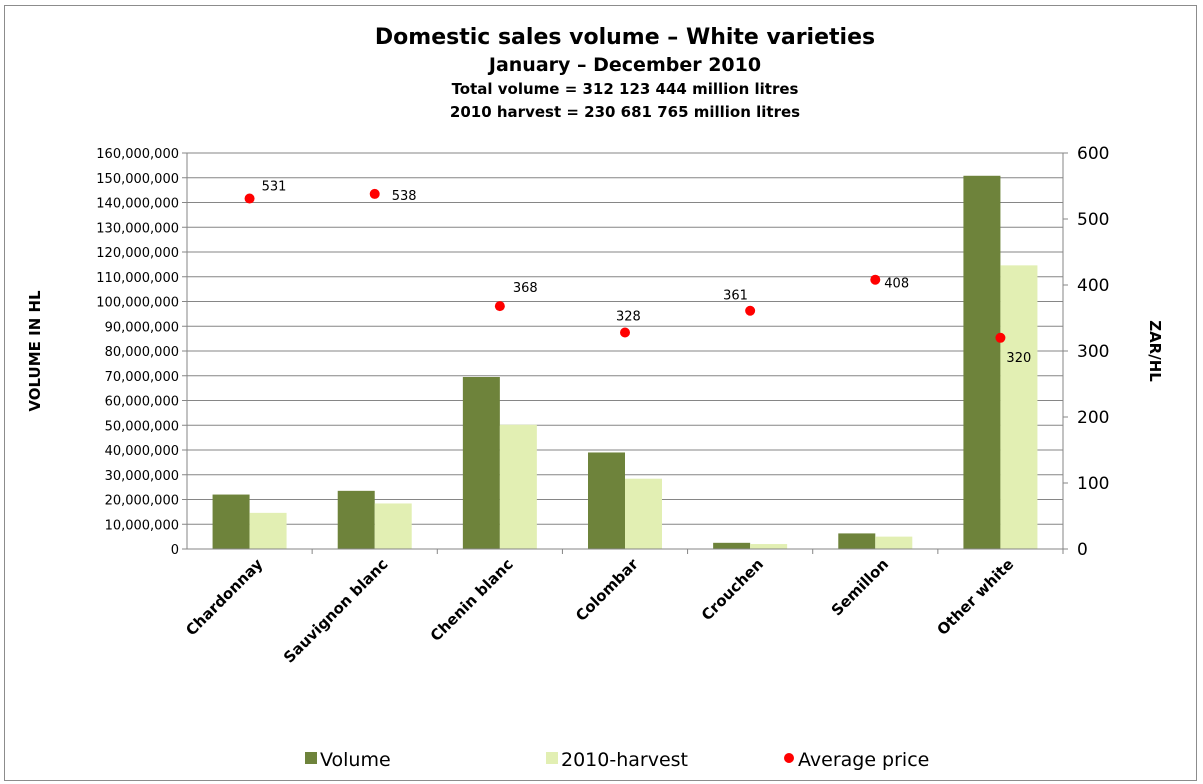 The height and width of the screenshot is (784, 1203). What do you see at coordinates (137, 278) in the screenshot?
I see `y-tick-label: 110,000,000` at bounding box center [137, 278].